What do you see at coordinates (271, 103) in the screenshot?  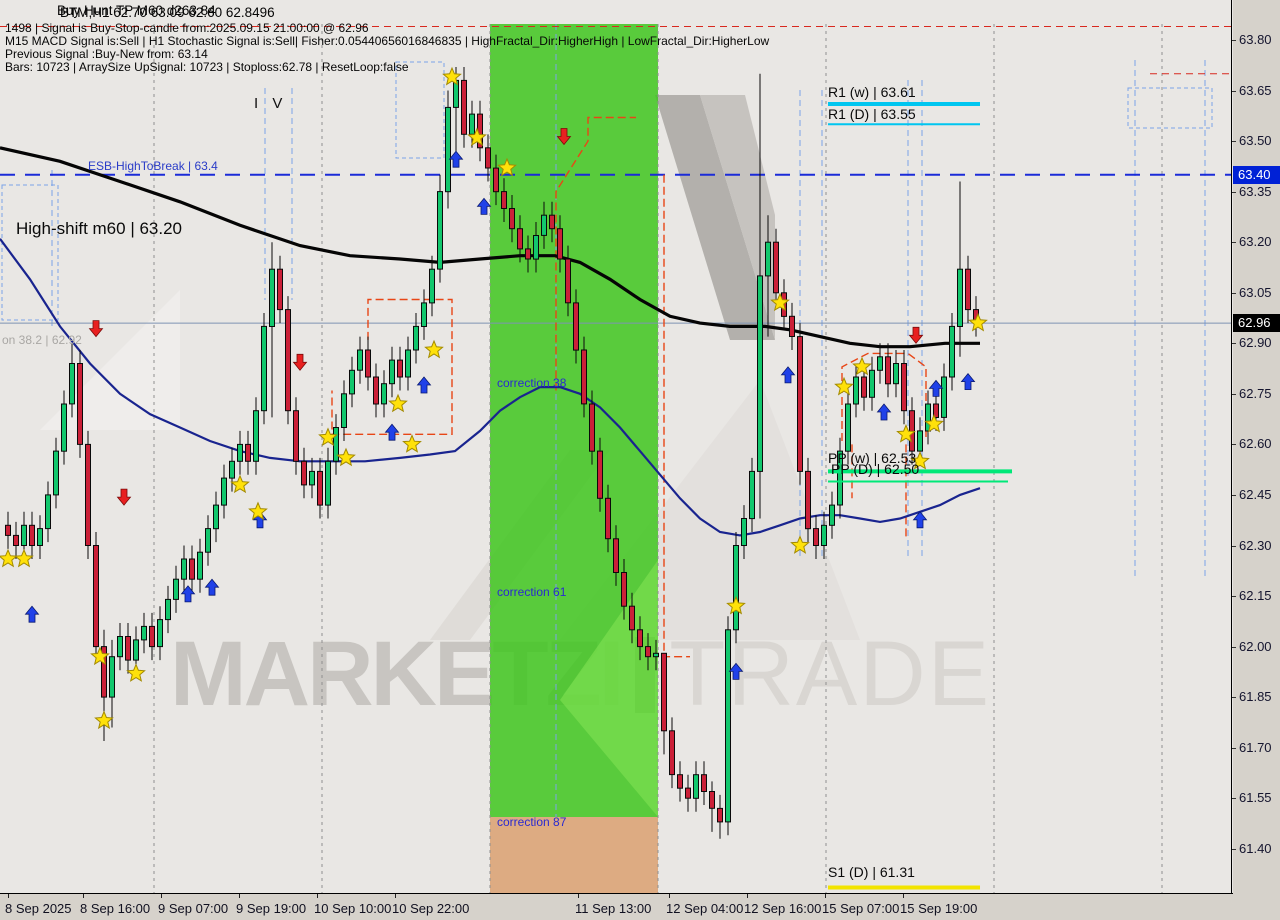 I see `wave-count-label: I V` at bounding box center [271, 103].